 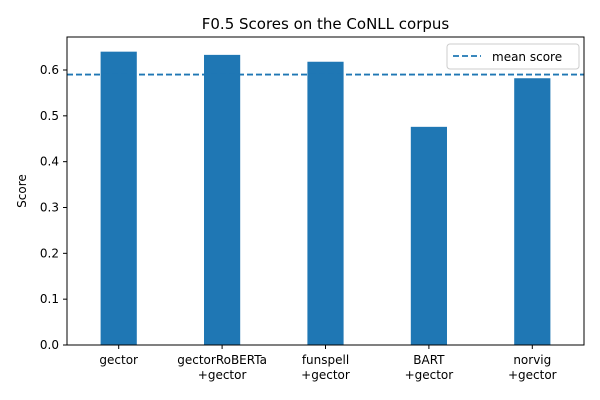 I want to click on x-tick-label-1: gectorRoBERTa +gector, so click(x=222, y=367).